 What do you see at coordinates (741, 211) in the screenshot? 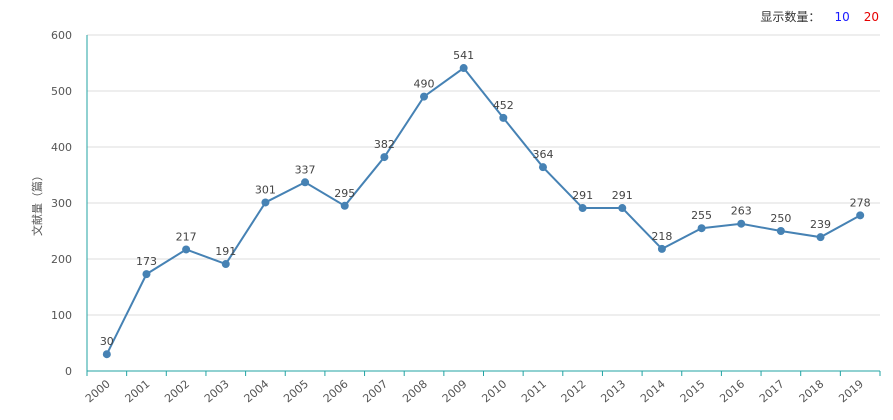
I see `data-label: 263` at bounding box center [741, 211].